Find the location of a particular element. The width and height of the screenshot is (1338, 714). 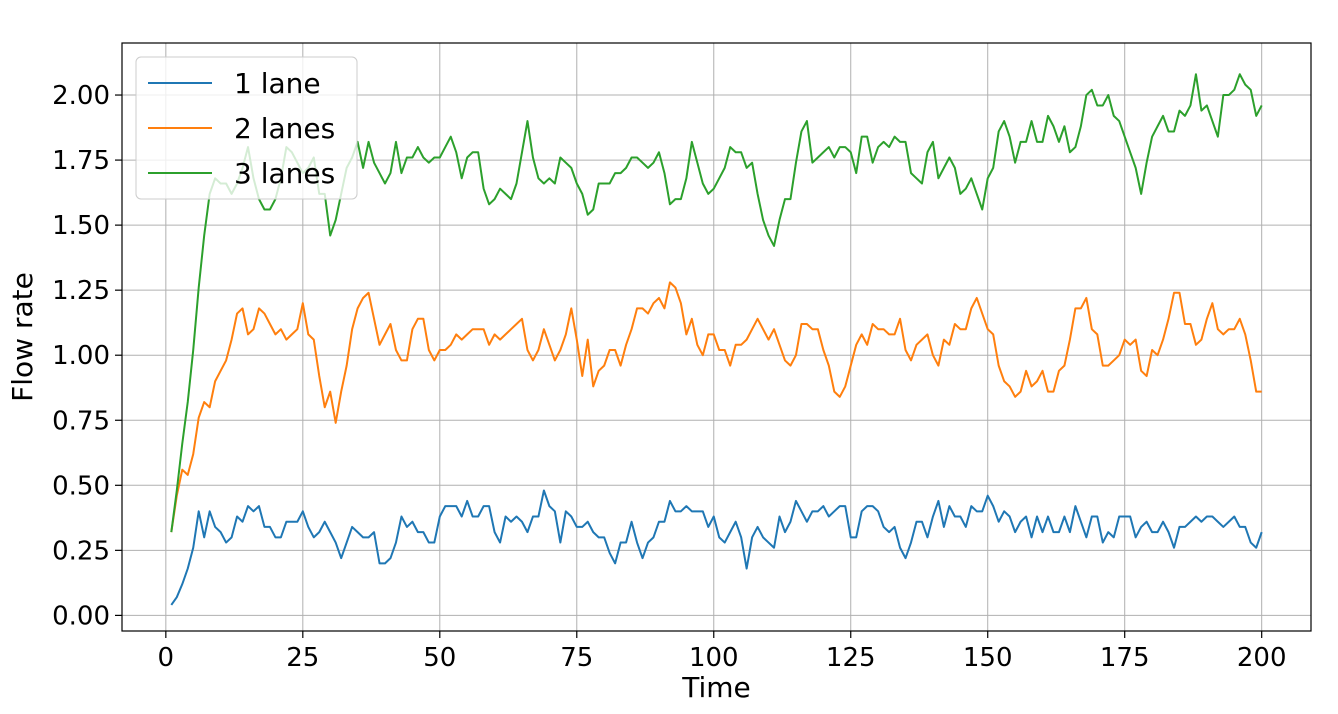

x-tick-label: 0 is located at coordinates (166, 658).